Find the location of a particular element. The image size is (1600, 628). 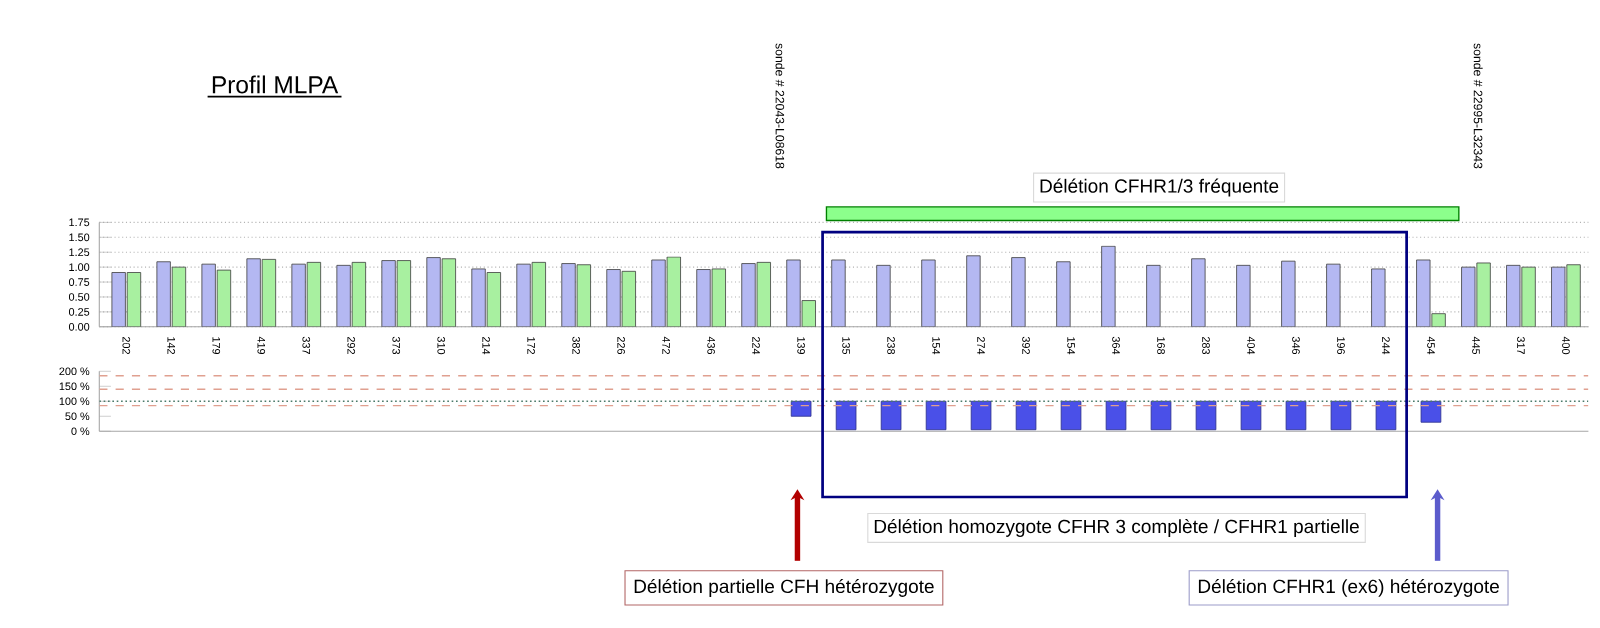

text: Délétion CFHR1/3 fréquente is located at coordinates (1159, 187).